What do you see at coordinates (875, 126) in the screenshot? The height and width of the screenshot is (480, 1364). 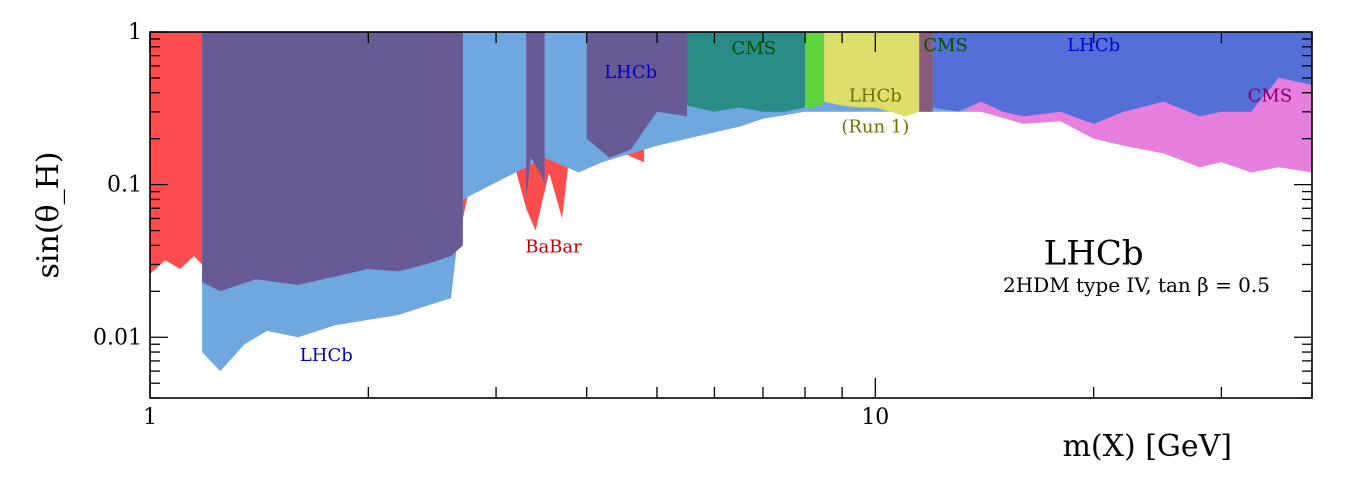 I see `region-label: (Run 1)` at bounding box center [875, 126].